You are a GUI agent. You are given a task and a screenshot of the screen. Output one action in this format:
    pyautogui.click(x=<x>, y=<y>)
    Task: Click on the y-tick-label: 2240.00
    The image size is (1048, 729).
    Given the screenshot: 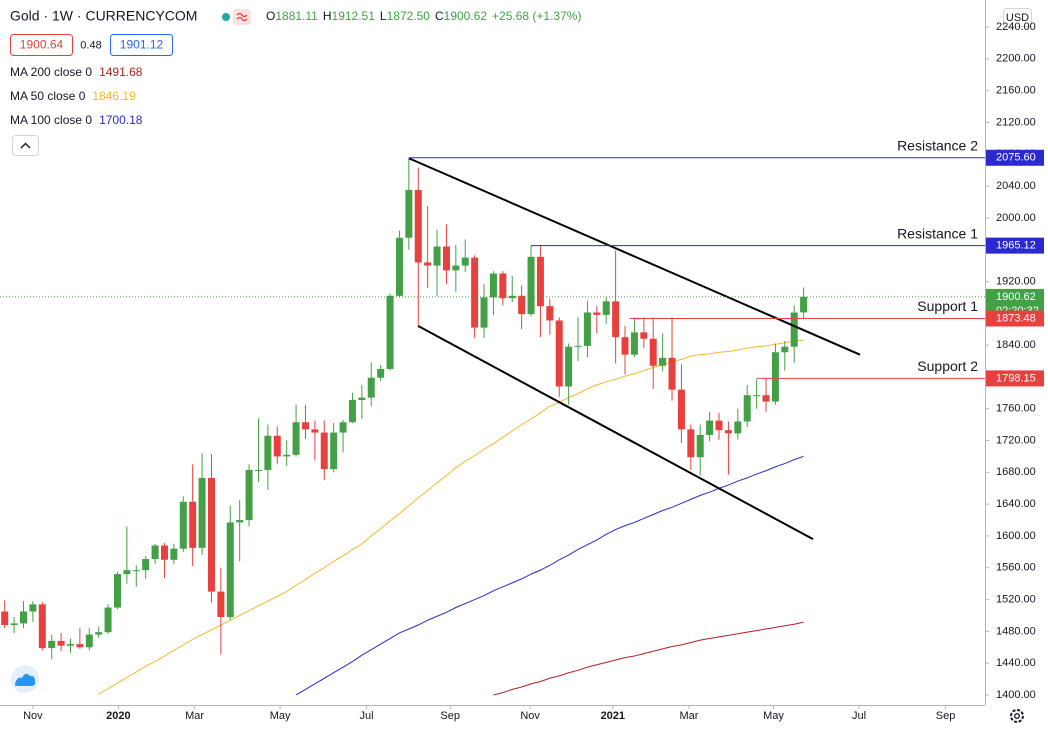 What is the action you would take?
    pyautogui.click(x=1016, y=27)
    